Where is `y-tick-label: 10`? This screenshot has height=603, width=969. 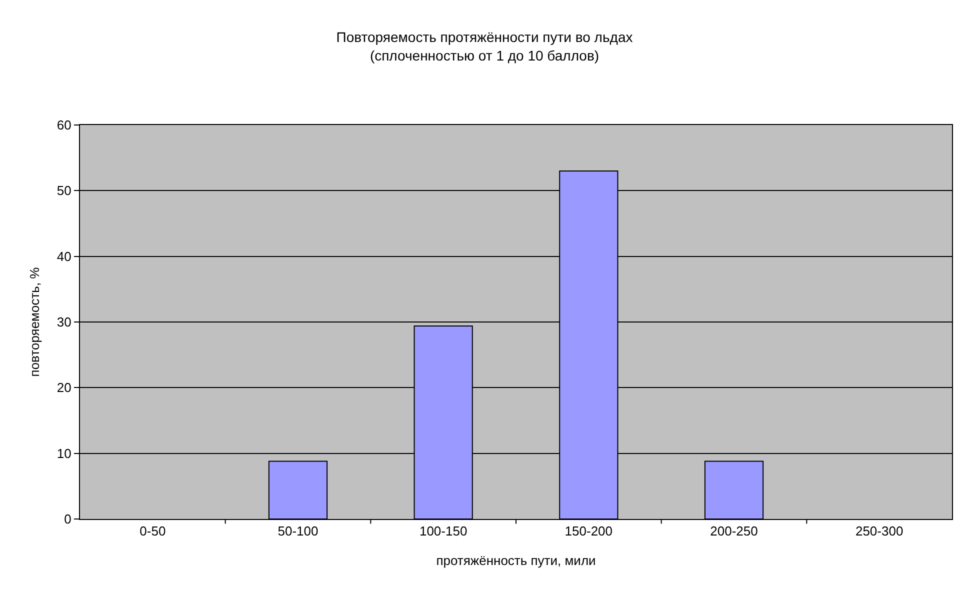
y-tick-label: 10 is located at coordinates (64, 453).